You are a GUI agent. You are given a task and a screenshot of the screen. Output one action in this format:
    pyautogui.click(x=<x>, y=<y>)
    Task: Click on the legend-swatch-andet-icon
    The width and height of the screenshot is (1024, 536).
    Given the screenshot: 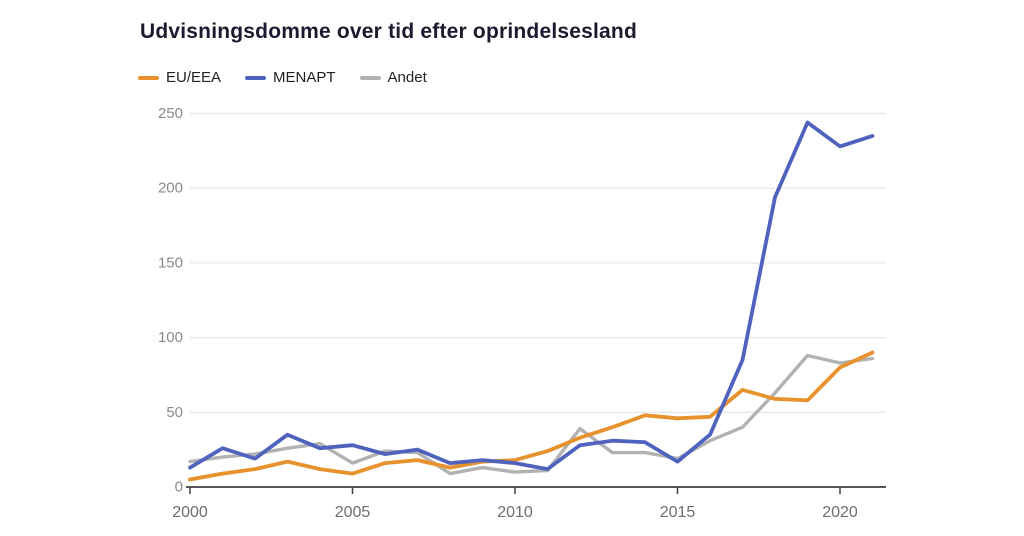 What is the action you would take?
    pyautogui.click(x=370, y=77)
    